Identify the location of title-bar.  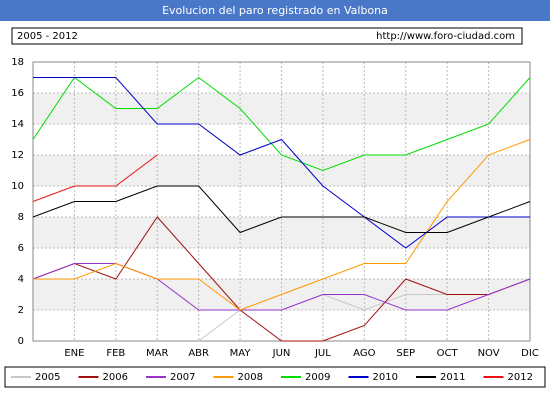
(275, 10).